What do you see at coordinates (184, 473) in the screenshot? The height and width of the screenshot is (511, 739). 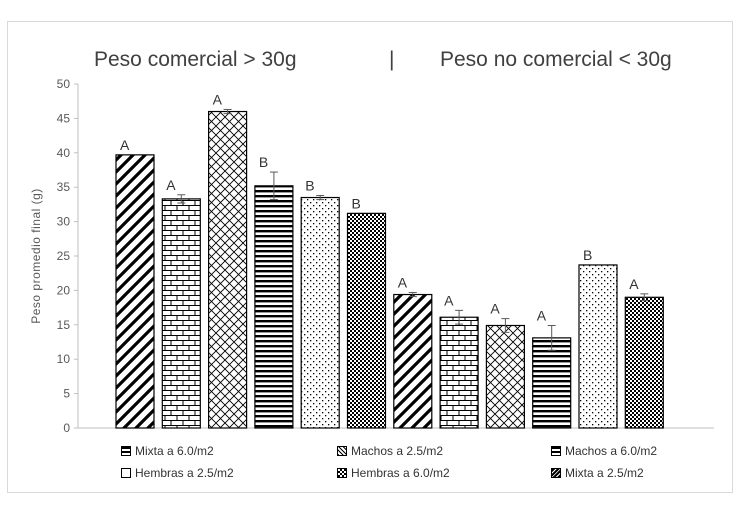 I see `legend-label: Hembras a 2.5/m2` at bounding box center [184, 473].